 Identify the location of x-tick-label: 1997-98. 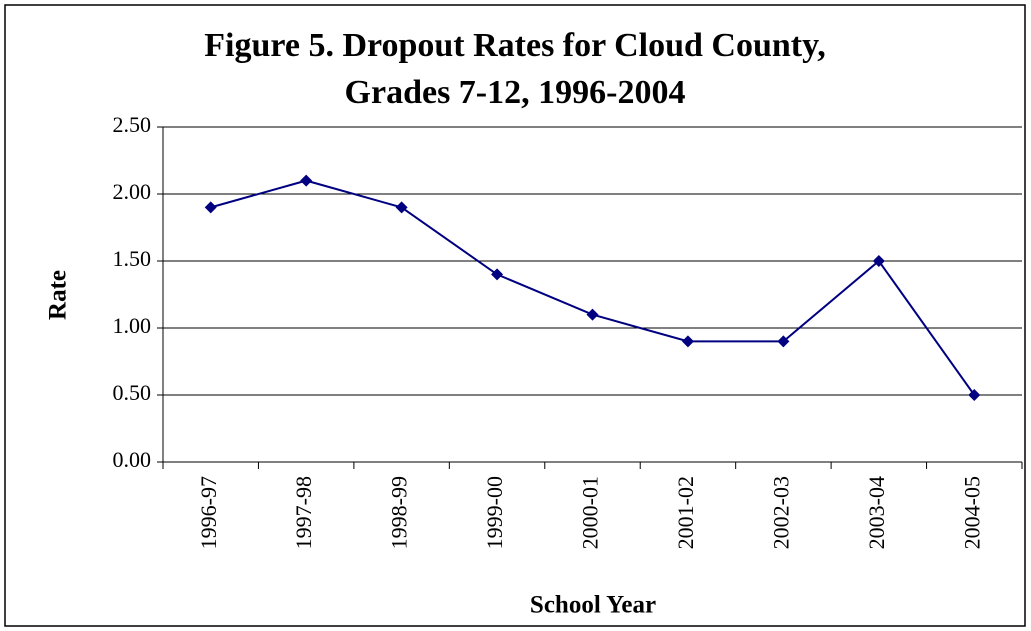
(303, 512).